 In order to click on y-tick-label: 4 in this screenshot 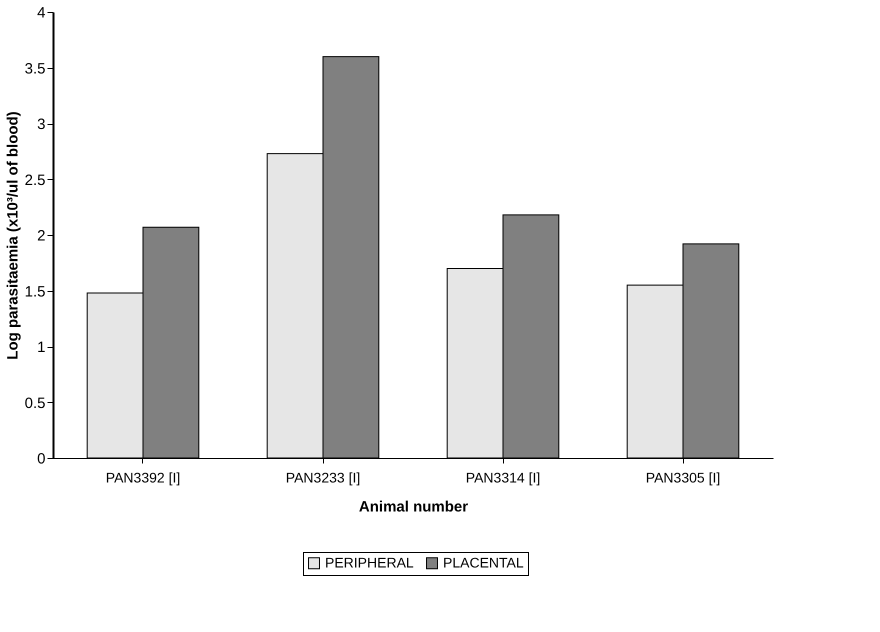, I will do `click(41, 13)`.